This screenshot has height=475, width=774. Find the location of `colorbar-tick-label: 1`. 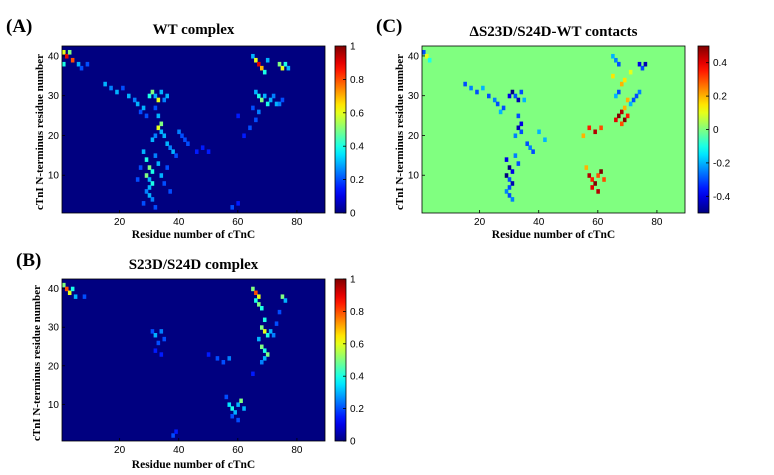

colorbar-tick-label: 1 is located at coordinates (353, 47).